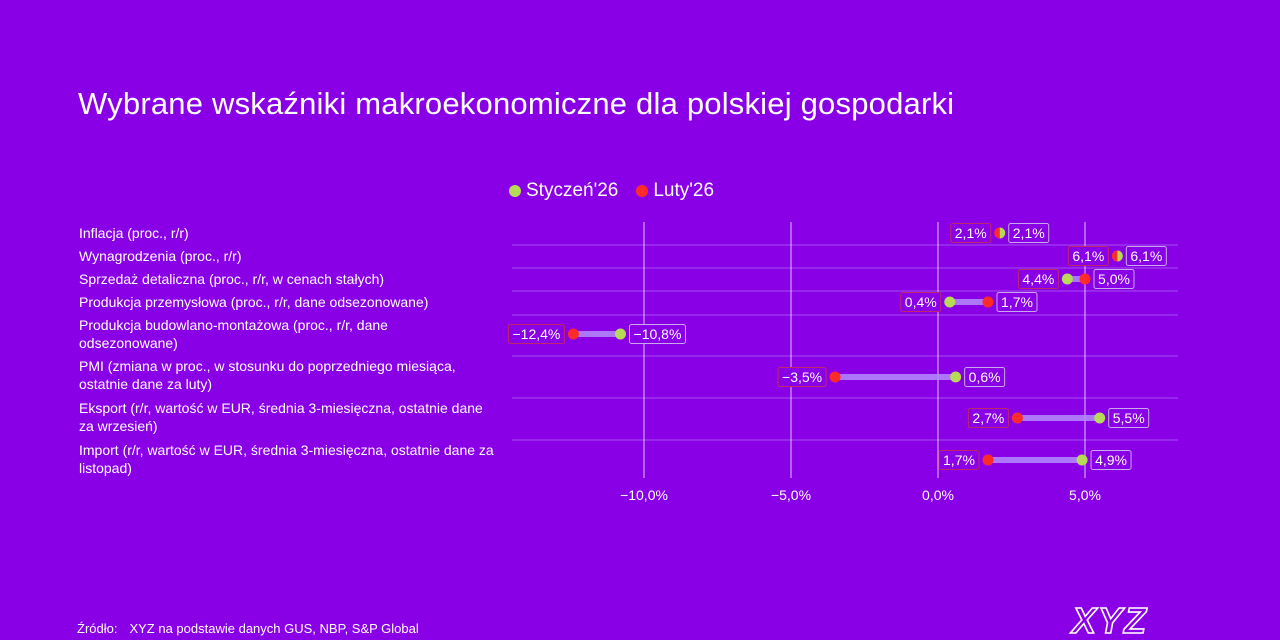 The image size is (1280, 640). Describe the element at coordinates (620, 191) in the screenshot. I see `chart-legend: Styczeń'26 Luty'26` at that location.